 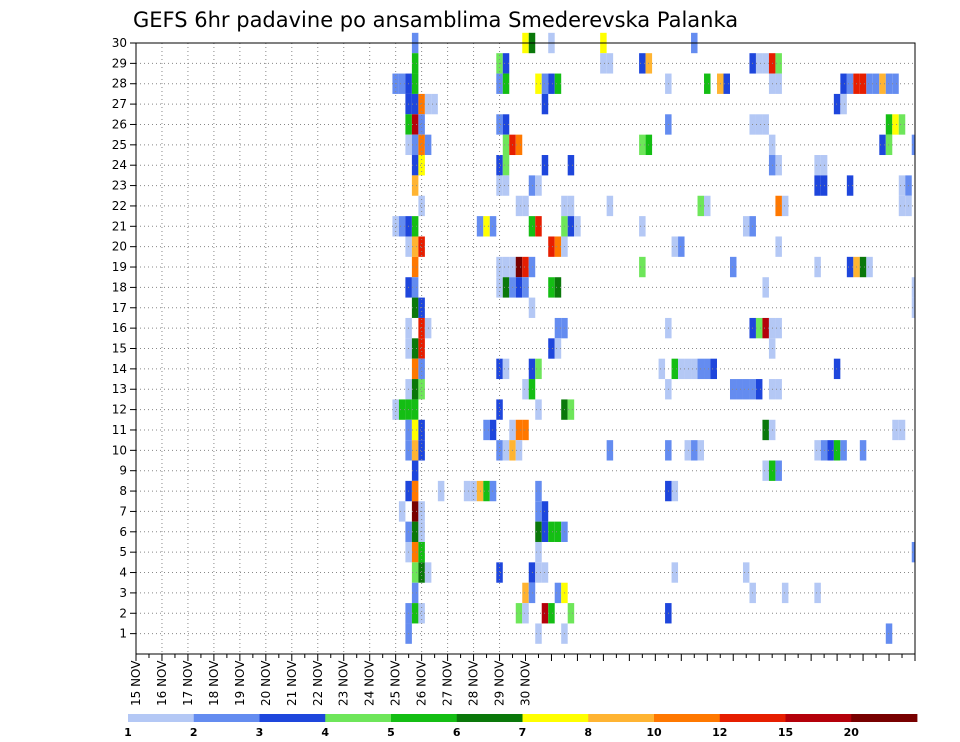 I want to click on y-tick-label: 27, so click(x=119, y=104).